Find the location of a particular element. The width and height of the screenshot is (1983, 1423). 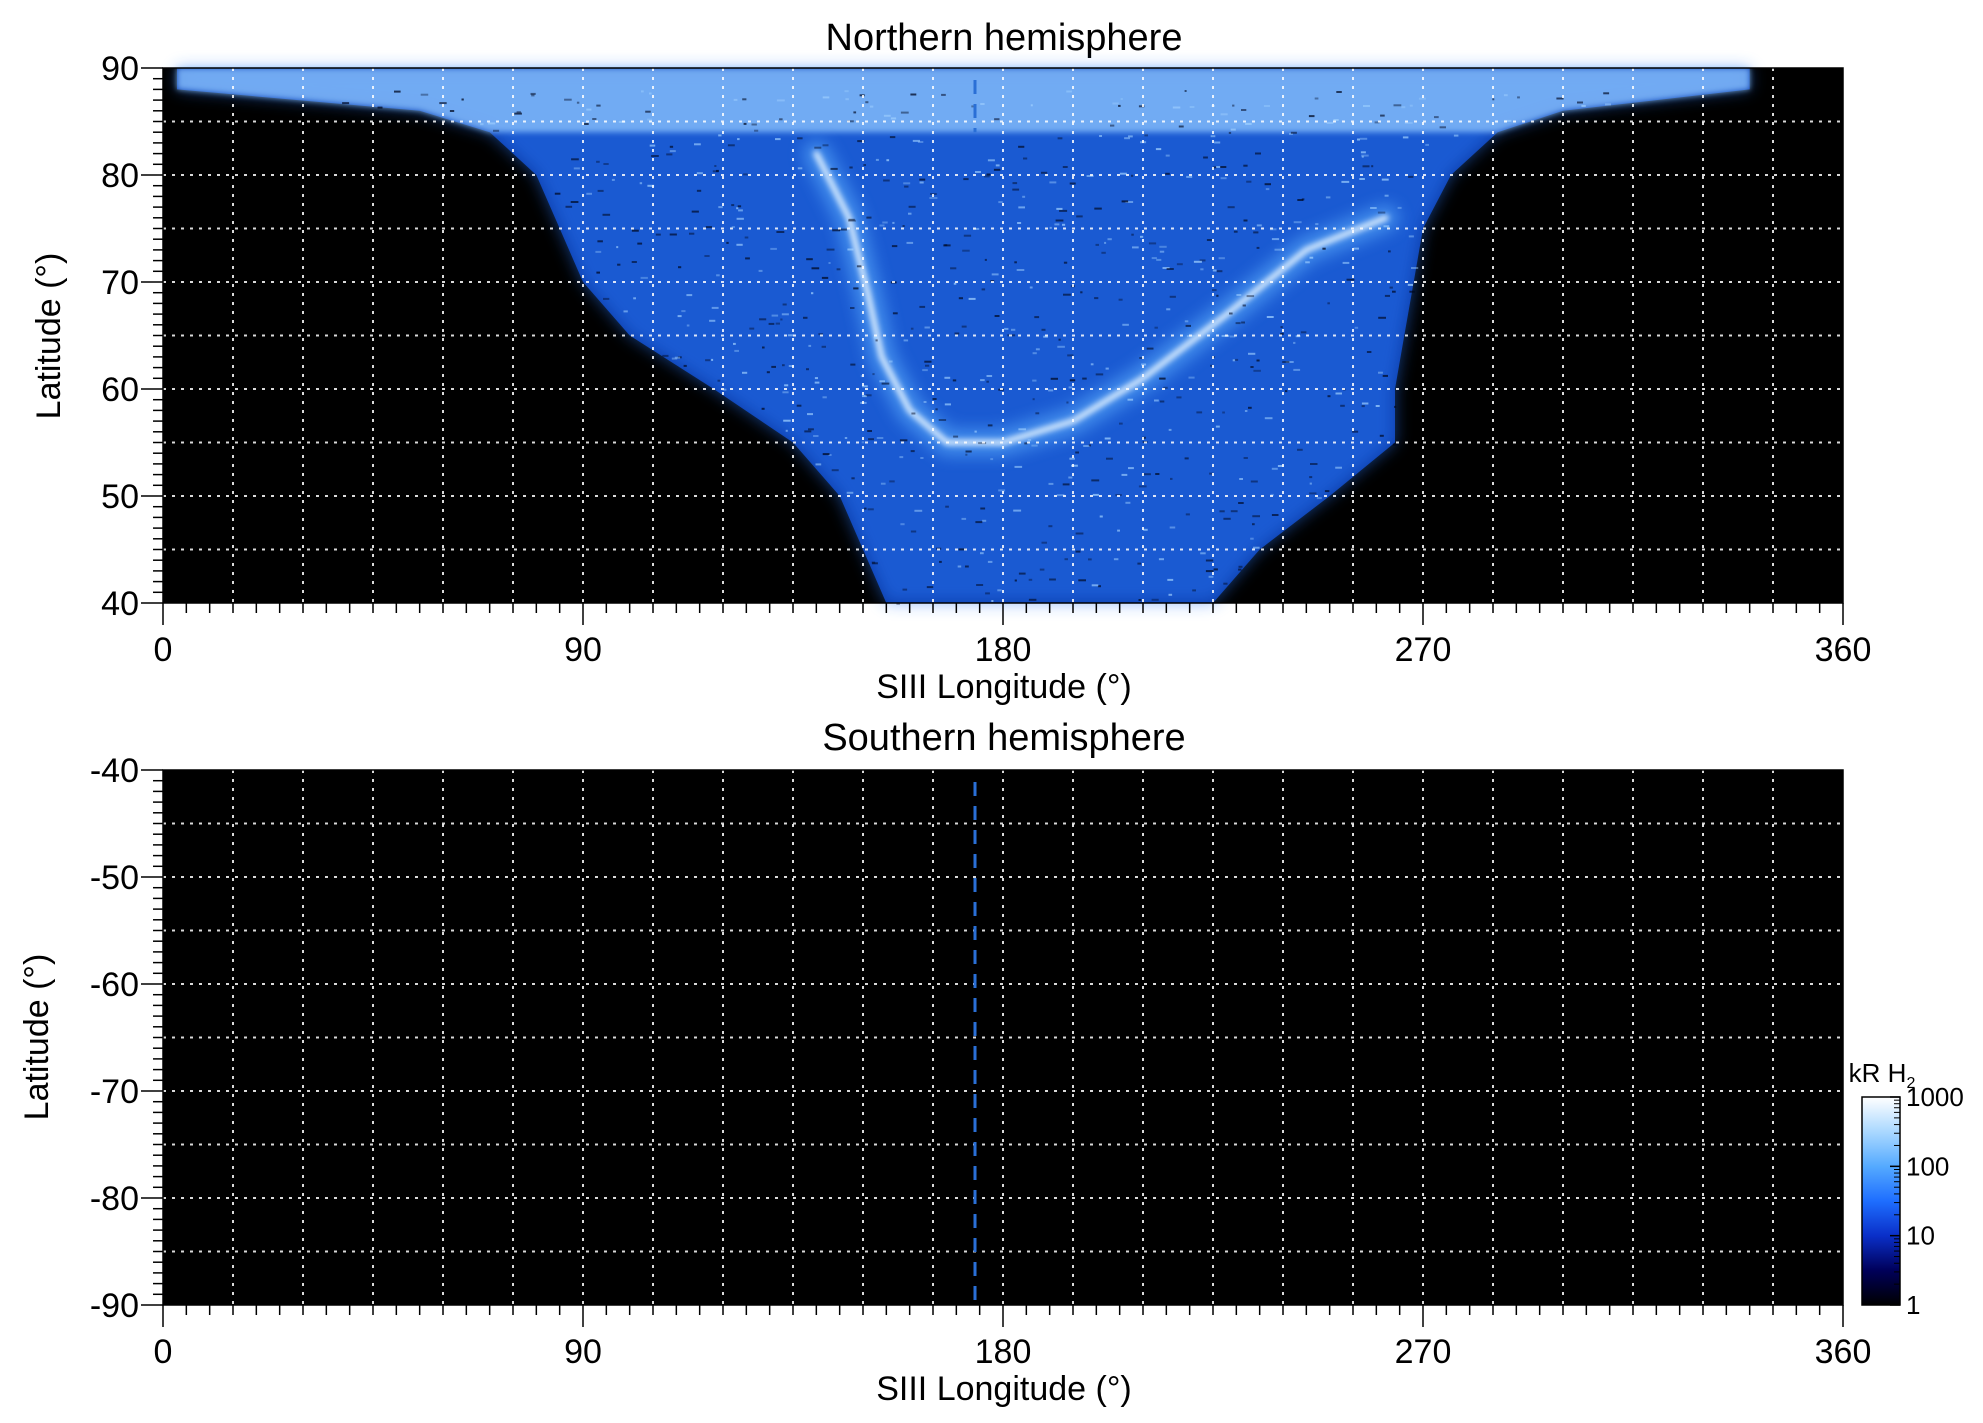

x-tick-label: 270 is located at coordinates (1423, 1352).